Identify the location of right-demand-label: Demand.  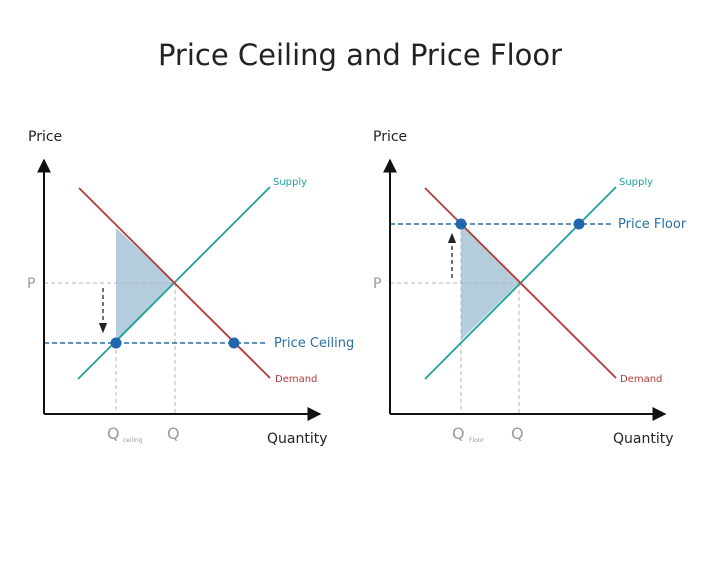
(641, 379).